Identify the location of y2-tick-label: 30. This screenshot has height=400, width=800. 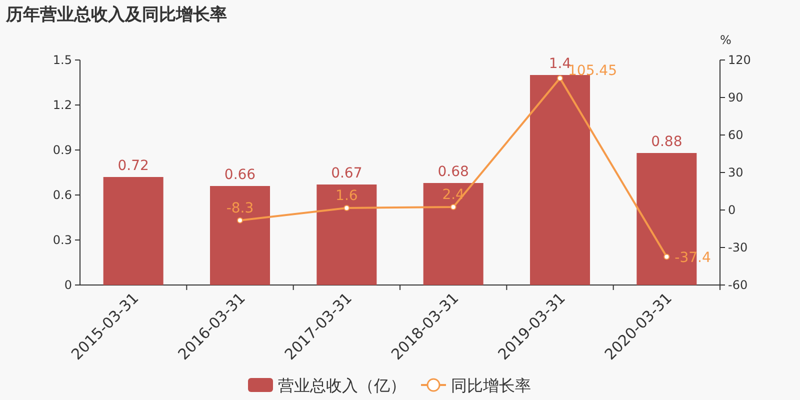
(736, 173).